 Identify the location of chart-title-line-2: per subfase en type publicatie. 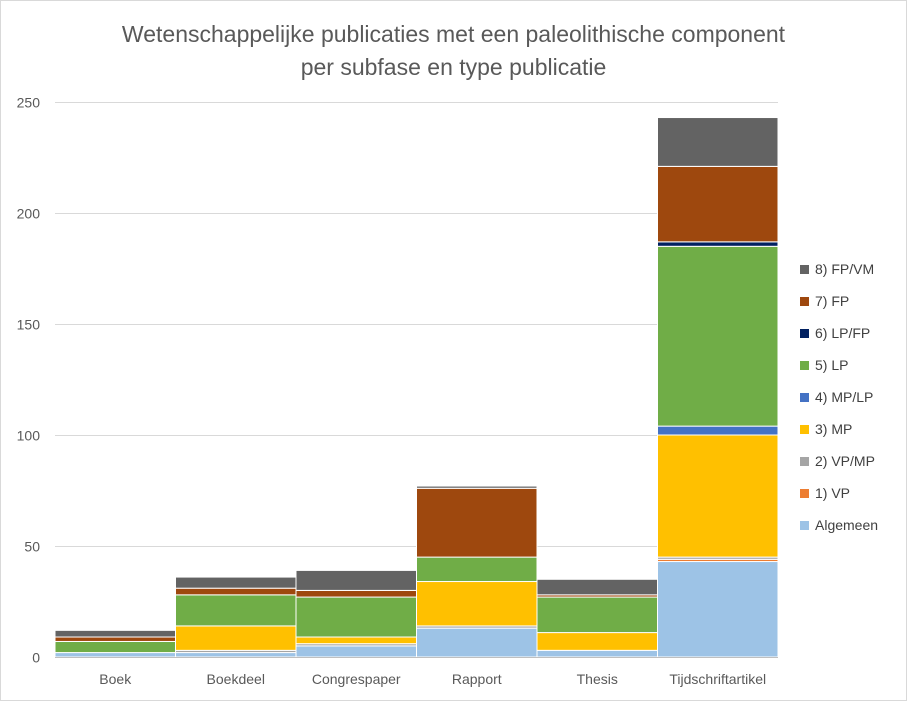
(453, 67).